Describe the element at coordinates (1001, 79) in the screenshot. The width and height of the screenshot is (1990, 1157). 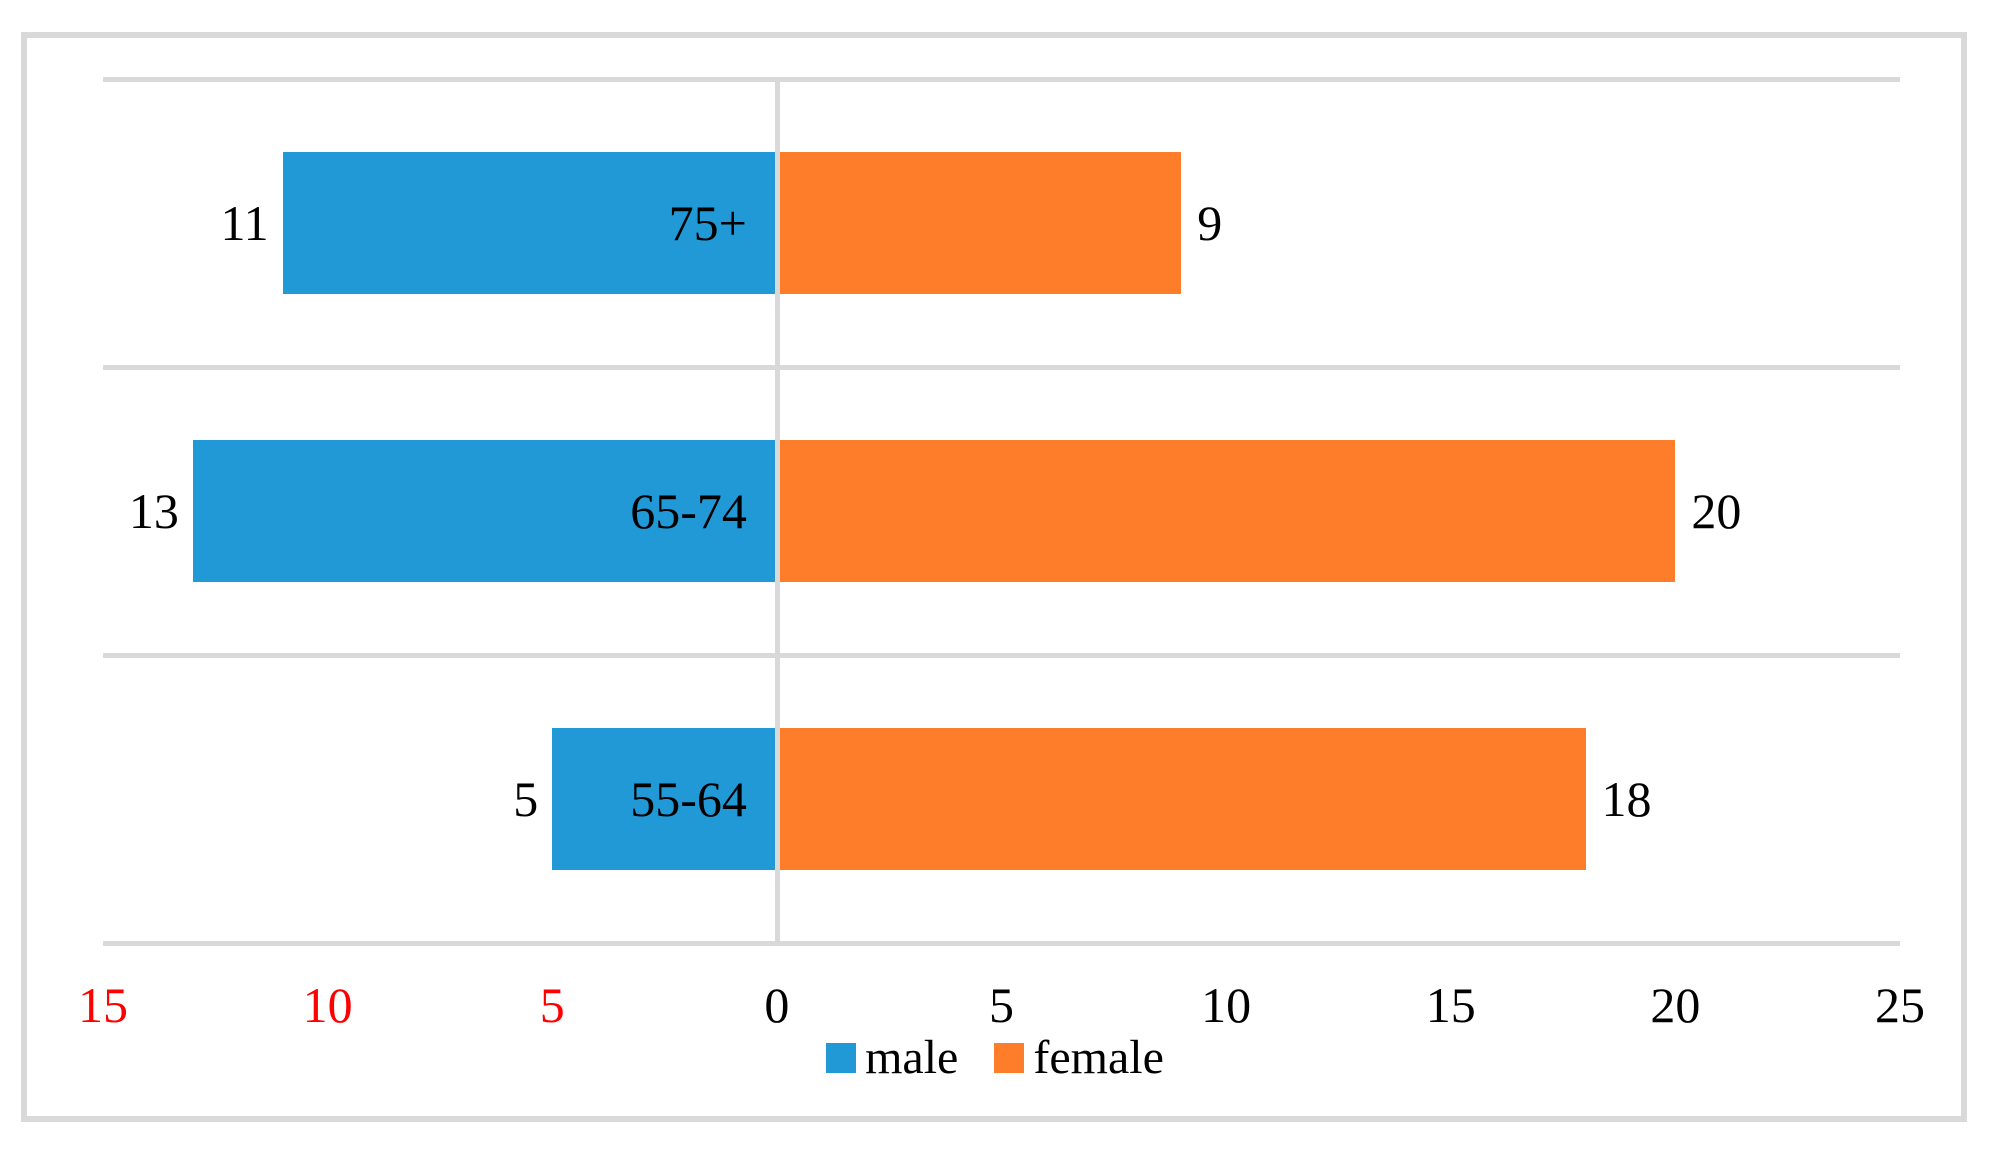
I see `gridline-horizontal-top` at that location.